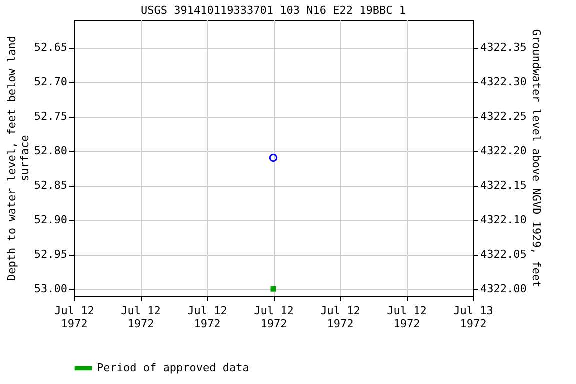  I want to click on y-tick-label: 52.75, so click(51, 117).